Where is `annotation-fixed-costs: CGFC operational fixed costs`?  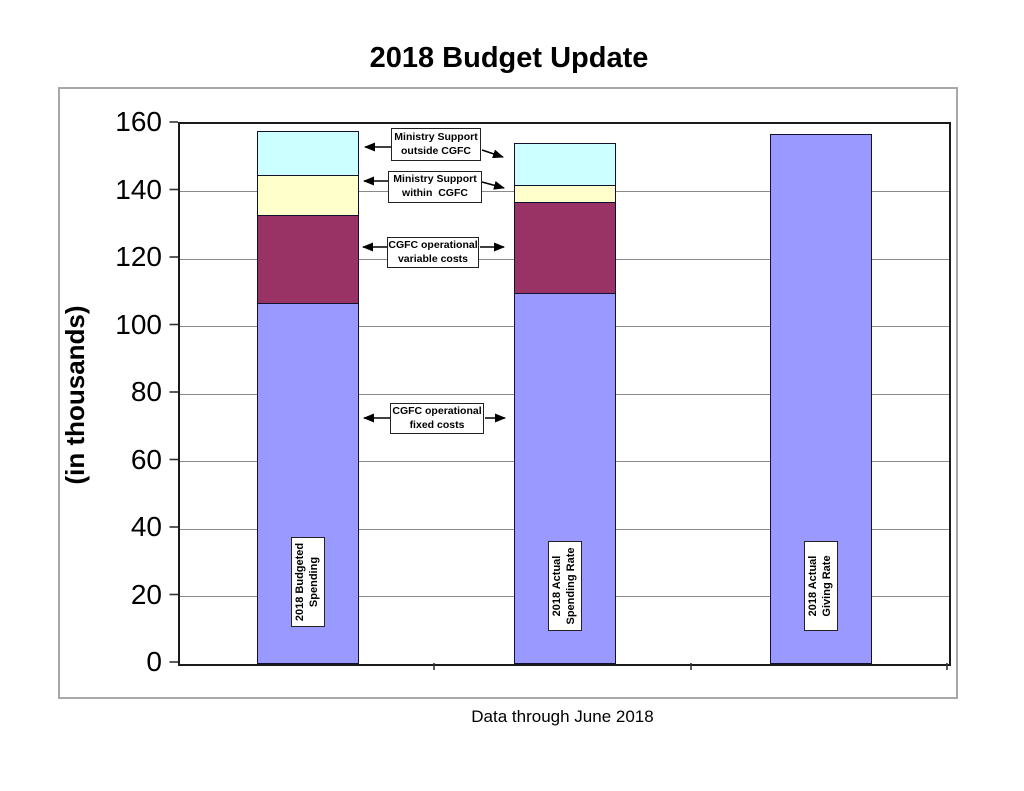 annotation-fixed-costs: CGFC operational fixed costs is located at coordinates (437, 418).